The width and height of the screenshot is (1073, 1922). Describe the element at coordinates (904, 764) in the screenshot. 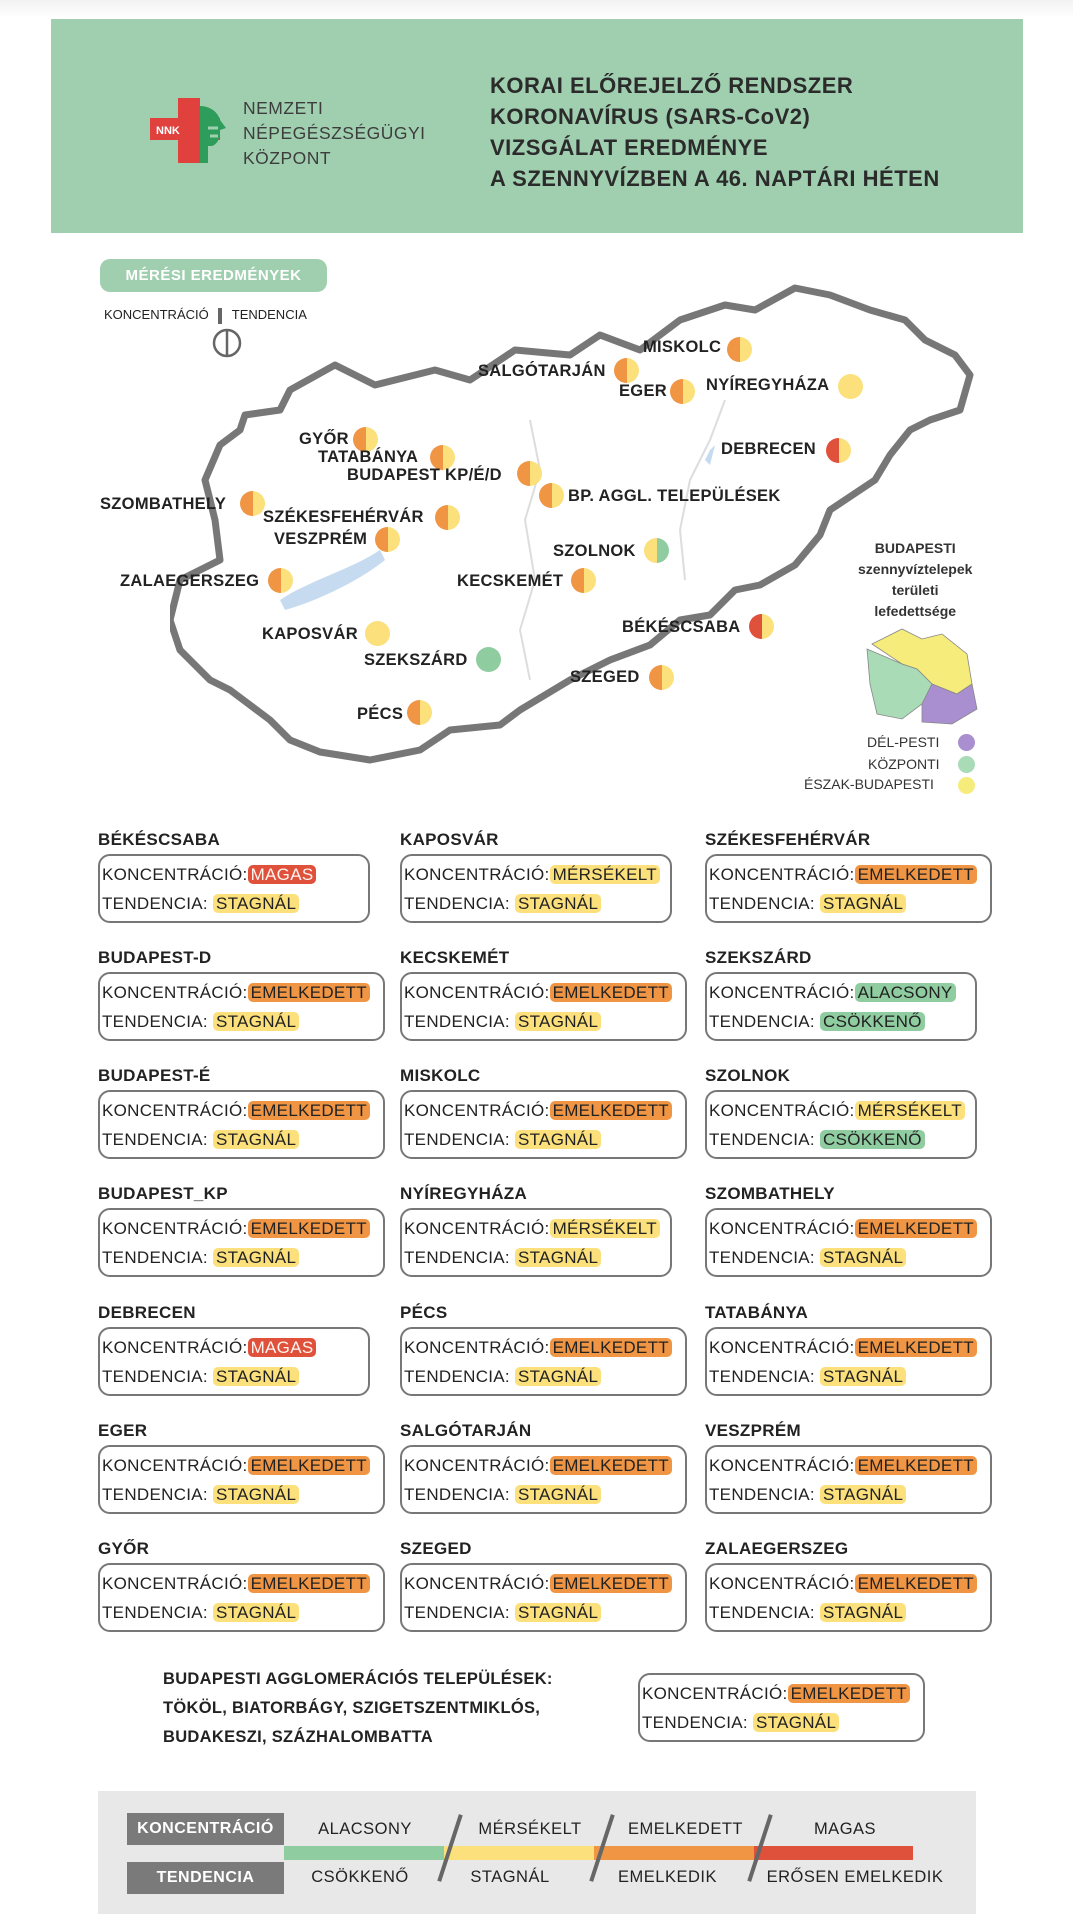

I see `bp-legend-kozponti: KÖZPONTI` at that location.